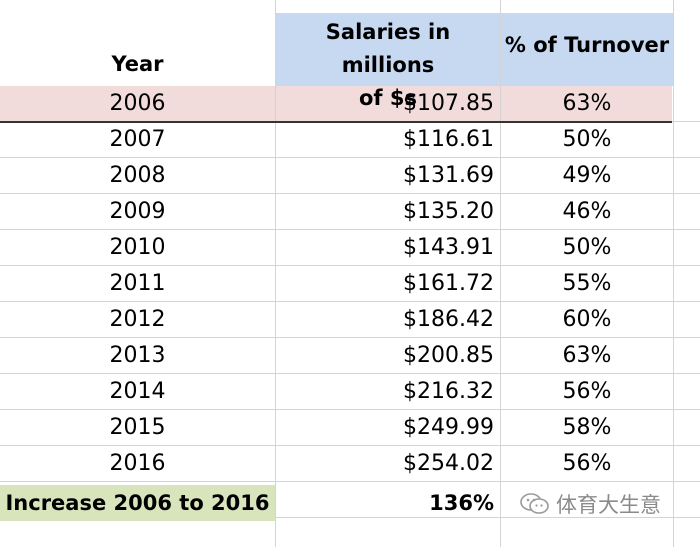 This screenshot has width=700, height=547. Describe the element at coordinates (137, 283) in the screenshot. I see `year-cell: 2011` at that location.